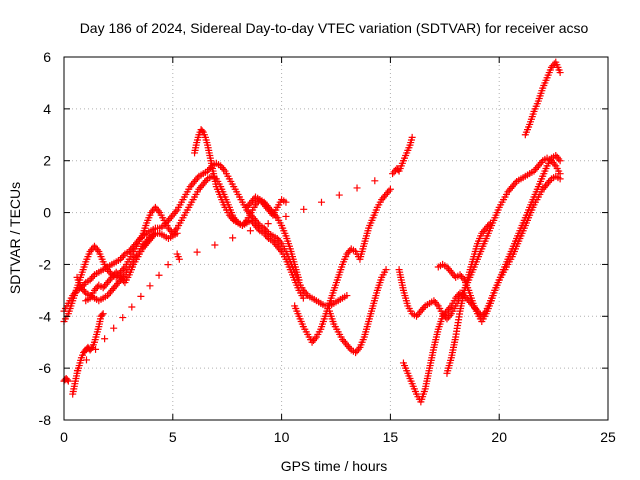  What do you see at coordinates (15, 238) in the screenshot?
I see `y-axis-label: SDTVAR / TECUs` at bounding box center [15, 238].